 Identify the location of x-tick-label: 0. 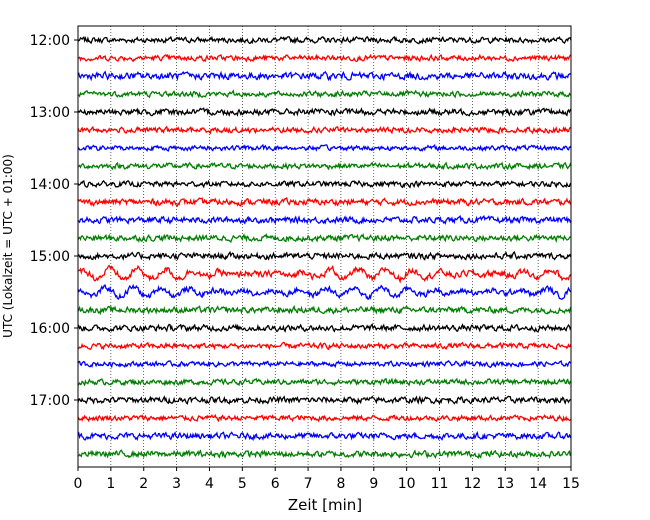
(78, 484).